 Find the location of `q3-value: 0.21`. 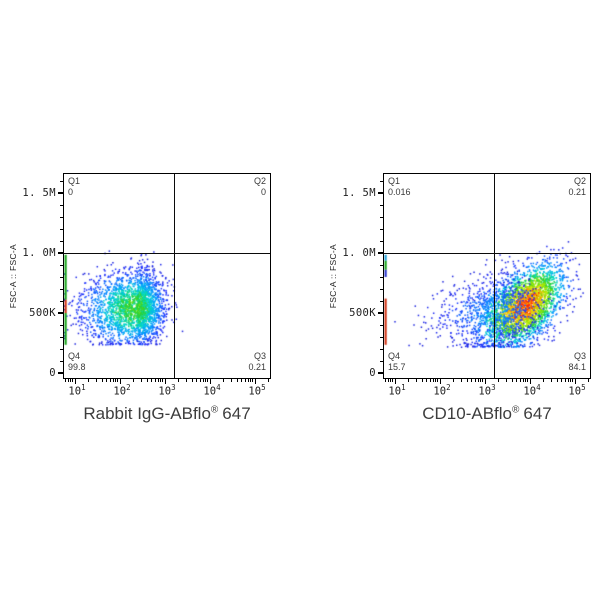

q3-value: 0.21 is located at coordinates (257, 366).